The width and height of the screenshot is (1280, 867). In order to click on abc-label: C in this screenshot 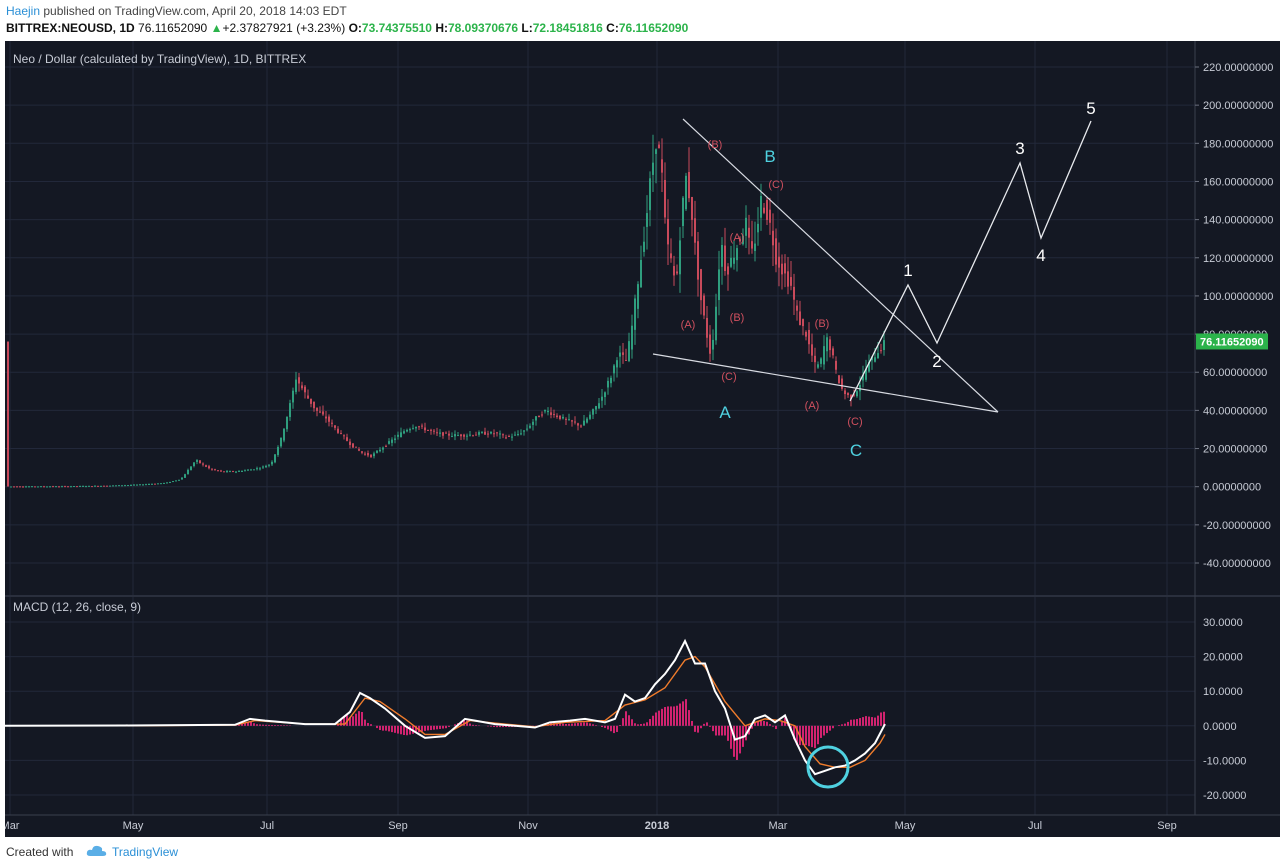, I will do `click(856, 450)`.